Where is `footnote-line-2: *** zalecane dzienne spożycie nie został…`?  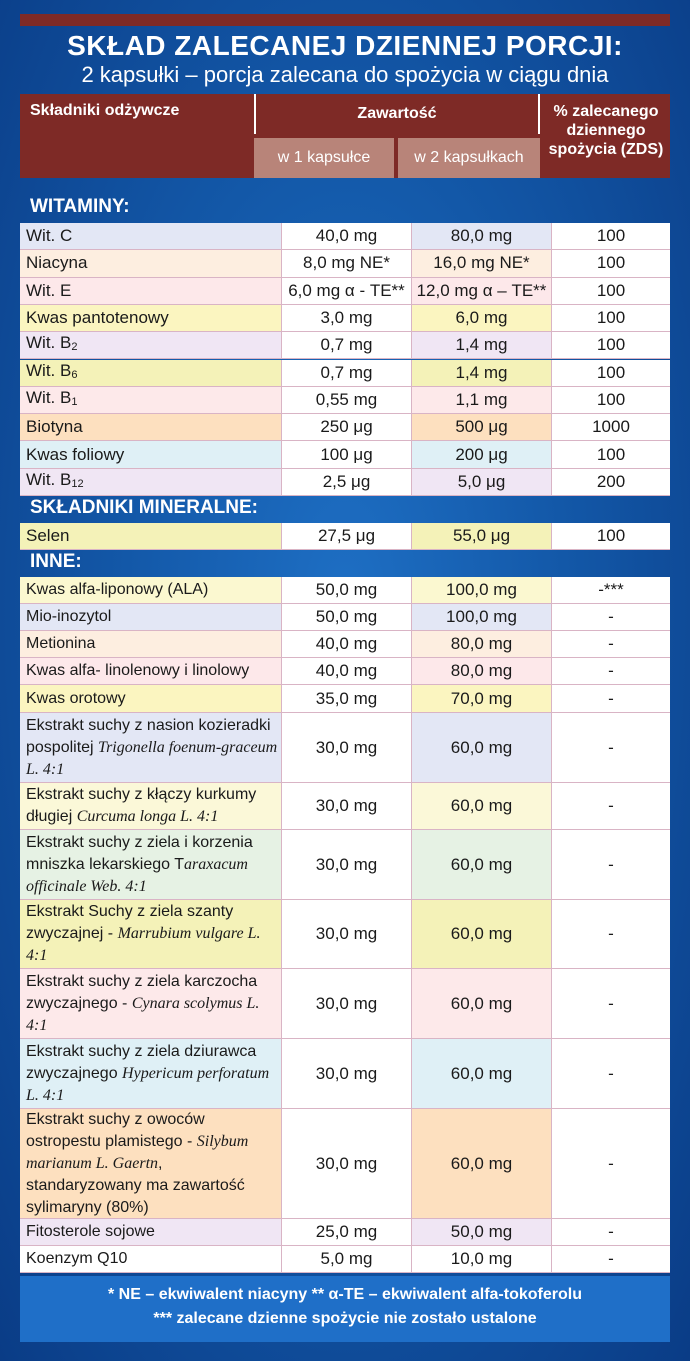
footnote-line-2: *** zalecane dzienne spożycie nie został… is located at coordinates (345, 1318).